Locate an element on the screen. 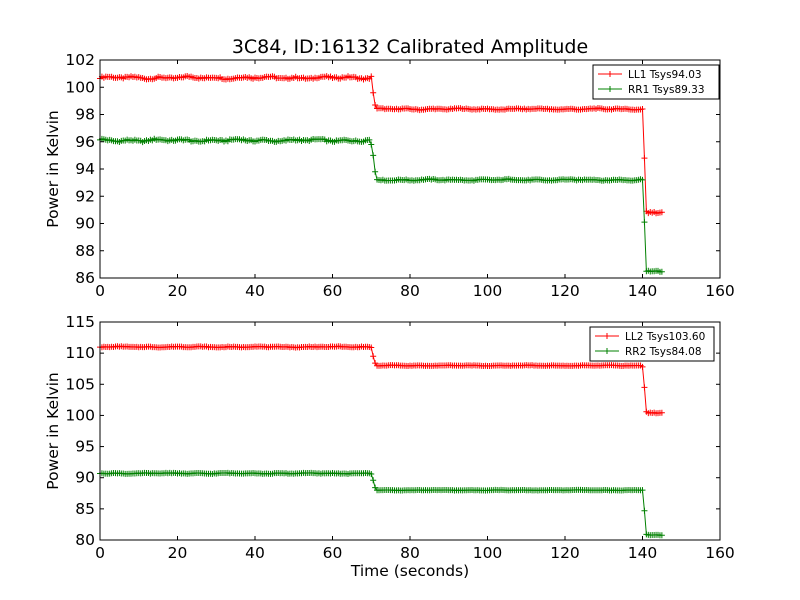  y-tick-label: 105 is located at coordinates (80, 384).